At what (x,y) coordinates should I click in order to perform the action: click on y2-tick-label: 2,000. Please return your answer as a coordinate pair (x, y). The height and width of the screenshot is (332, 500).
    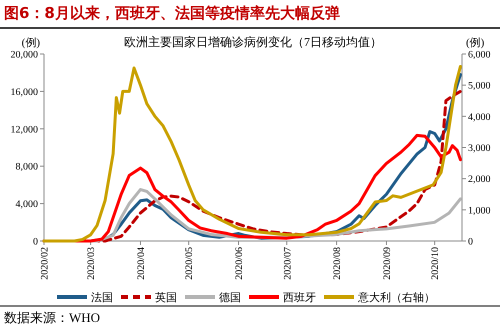
    Looking at the image, I should click on (479, 180).